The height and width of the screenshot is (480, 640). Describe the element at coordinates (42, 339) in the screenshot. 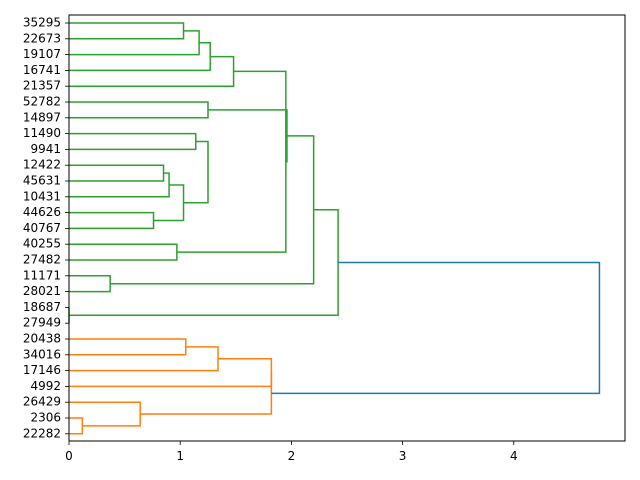

I see `leaf-label: 20438` at that location.